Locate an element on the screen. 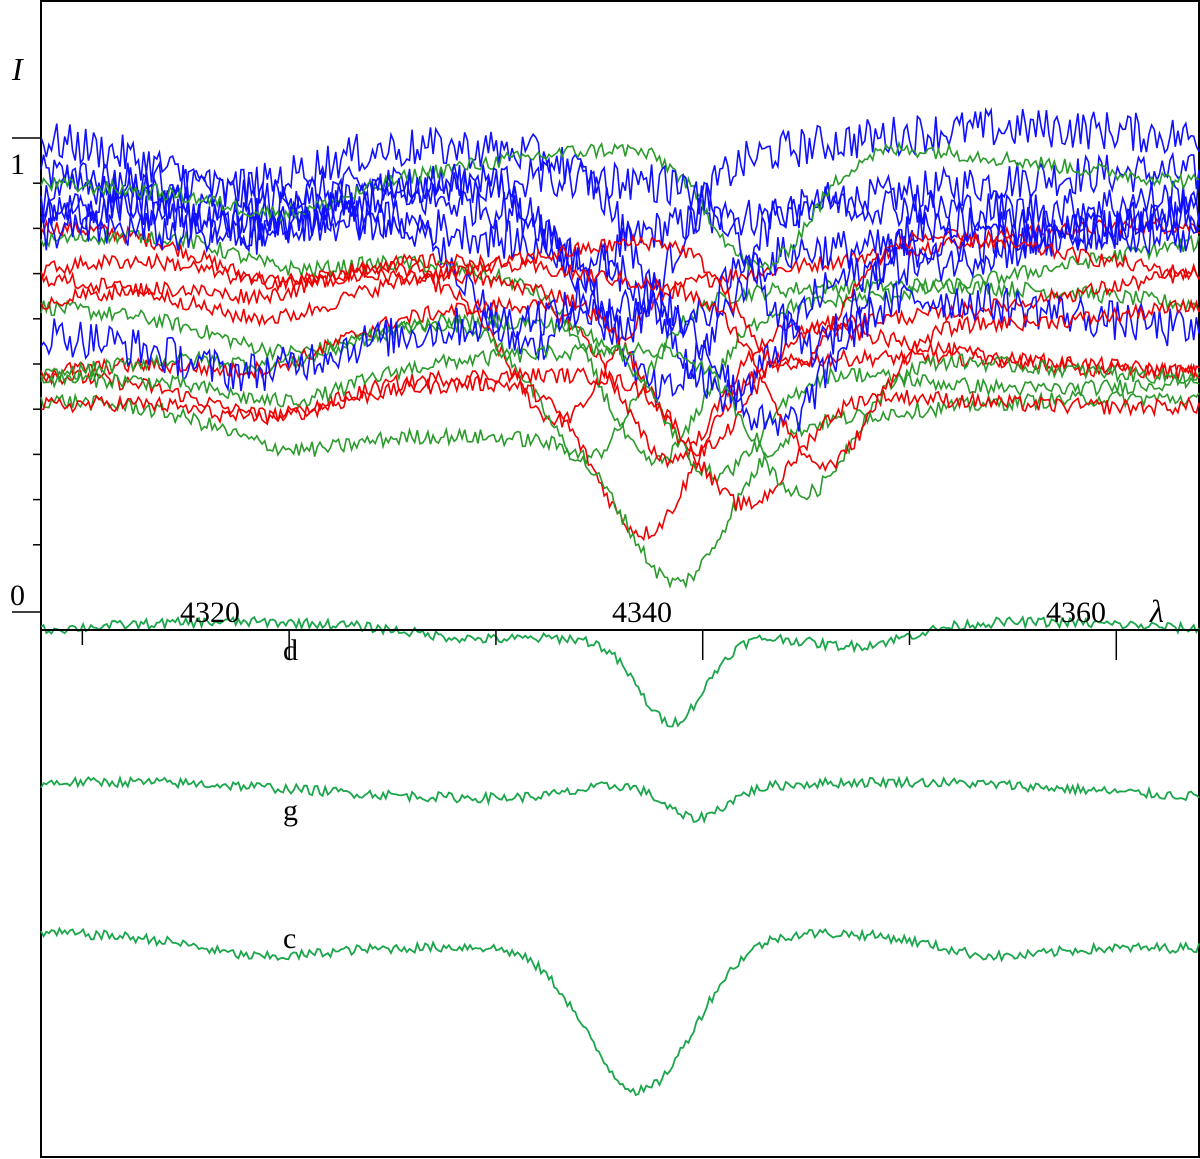  y-tick-label-0: 0 is located at coordinates (17, 595).